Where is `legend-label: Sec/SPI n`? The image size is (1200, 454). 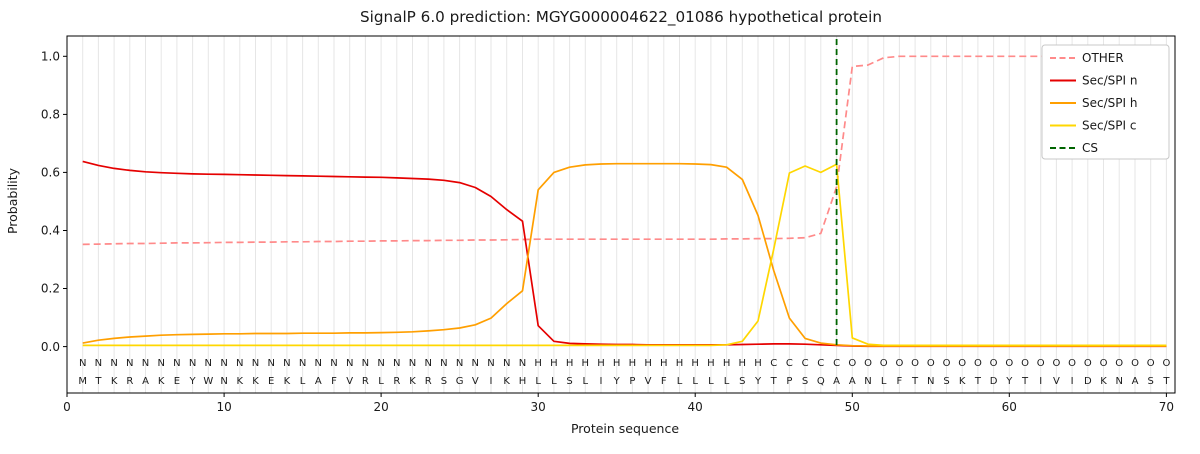 legend-label: Sec/SPI n is located at coordinates (1109, 81).